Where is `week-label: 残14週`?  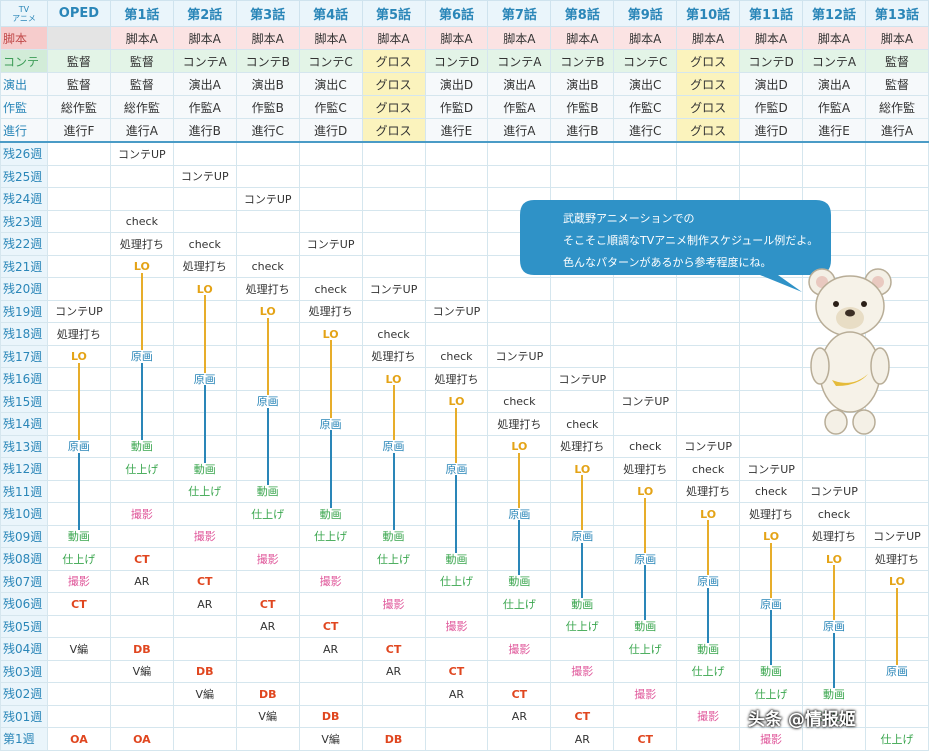
week-label: 残14週 is located at coordinates (24, 424).